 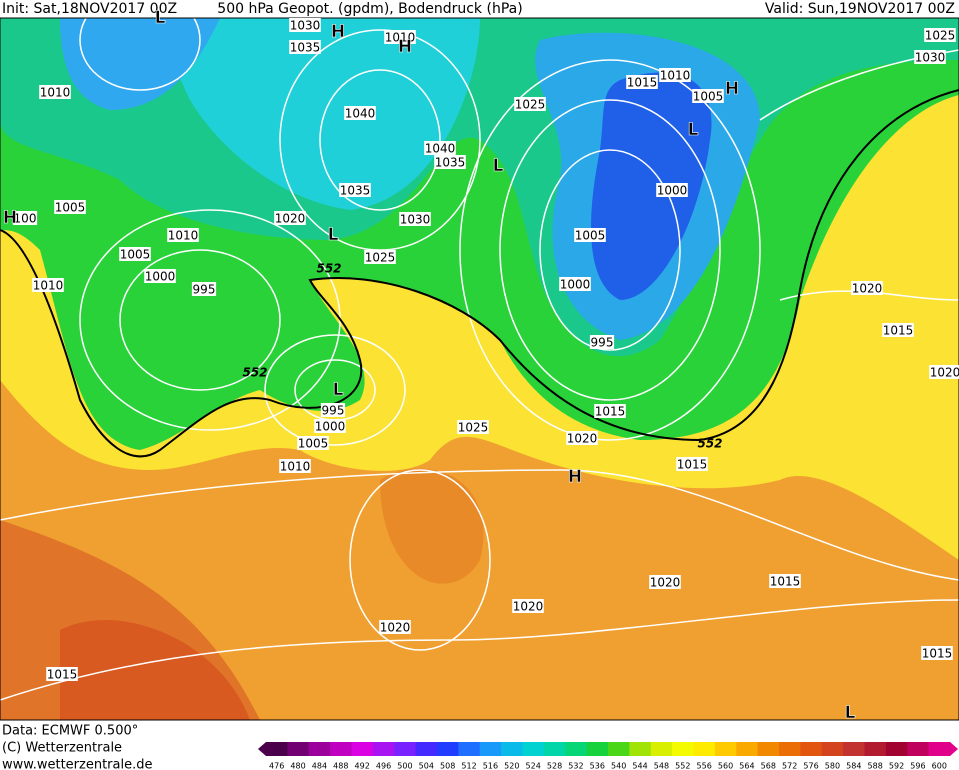 I want to click on colorbar-label: 544, so click(x=639, y=766).